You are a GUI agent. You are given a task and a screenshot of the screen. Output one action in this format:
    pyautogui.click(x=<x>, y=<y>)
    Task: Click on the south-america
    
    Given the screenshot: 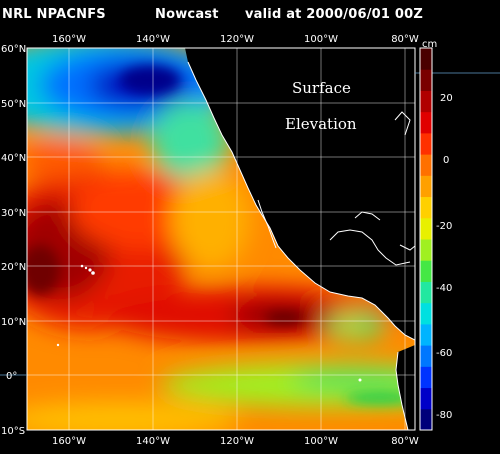 What is the action you would take?
    pyautogui.click(x=405, y=387)
    